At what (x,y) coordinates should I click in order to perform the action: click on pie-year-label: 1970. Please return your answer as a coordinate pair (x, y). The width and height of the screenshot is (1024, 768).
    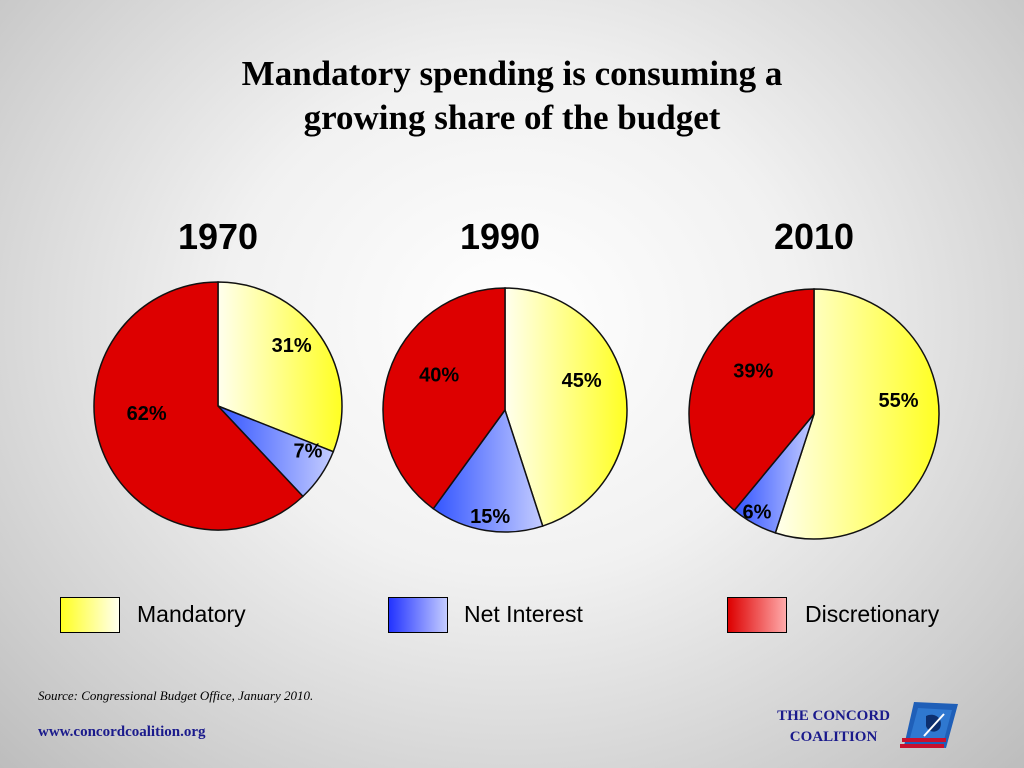
    Looking at the image, I should click on (218, 236).